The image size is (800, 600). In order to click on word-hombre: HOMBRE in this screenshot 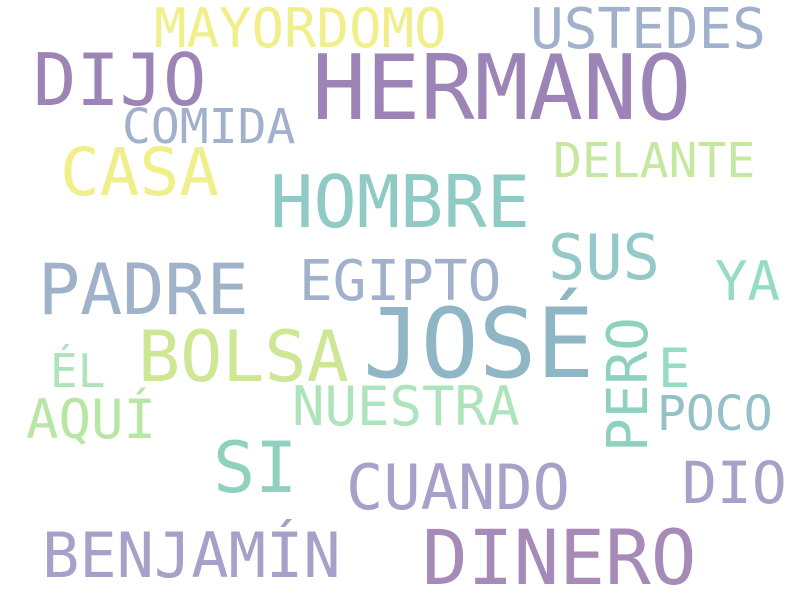, I will do `click(400, 202)`.